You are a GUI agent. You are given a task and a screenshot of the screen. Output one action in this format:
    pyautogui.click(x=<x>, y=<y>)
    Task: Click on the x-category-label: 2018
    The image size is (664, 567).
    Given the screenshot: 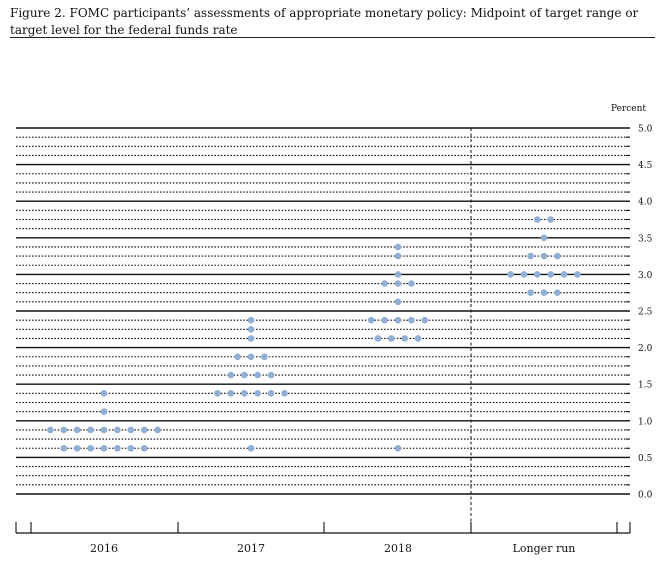 What is the action you would take?
    pyautogui.click(x=398, y=548)
    